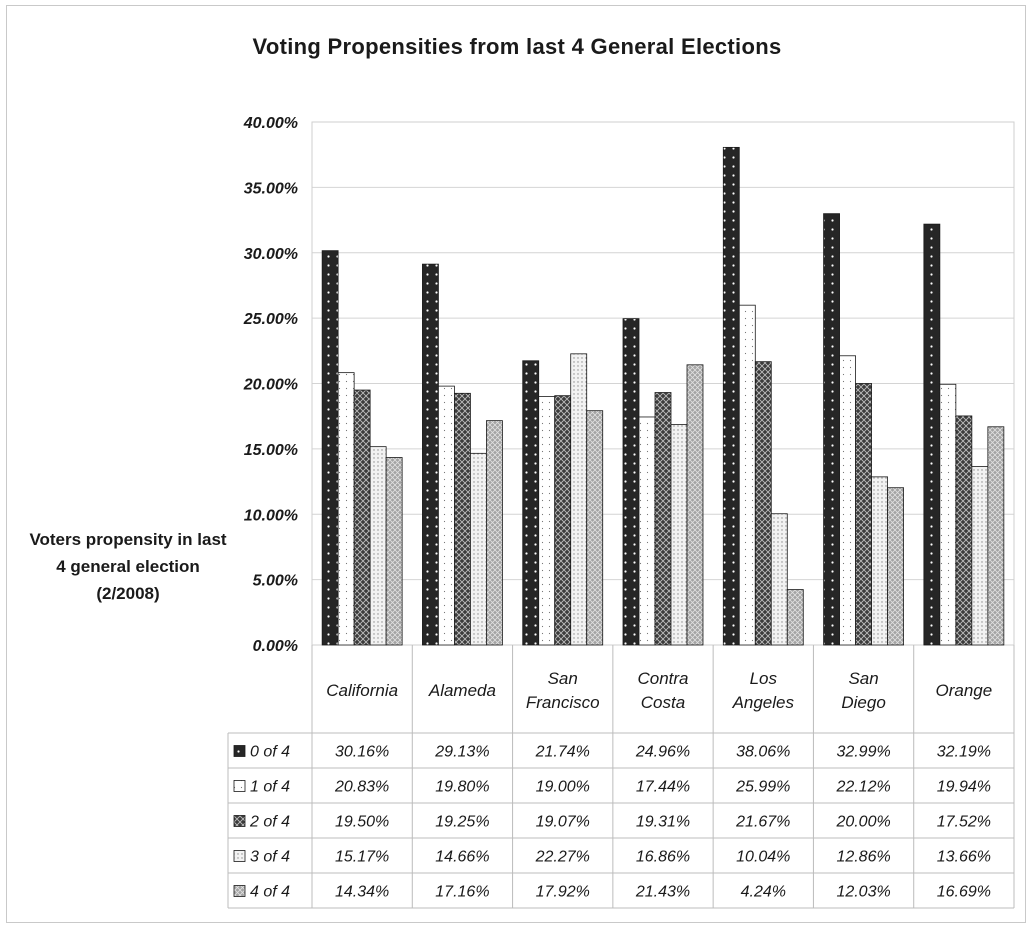 This screenshot has width=1034, height=931. What do you see at coordinates (662, 678) in the screenshot?
I see `category-label: Contra` at bounding box center [662, 678].